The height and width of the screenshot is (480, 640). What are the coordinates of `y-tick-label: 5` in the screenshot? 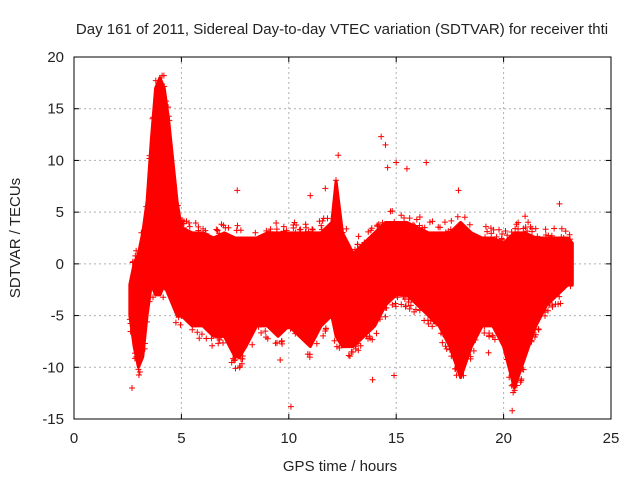 It's located at (60, 212).